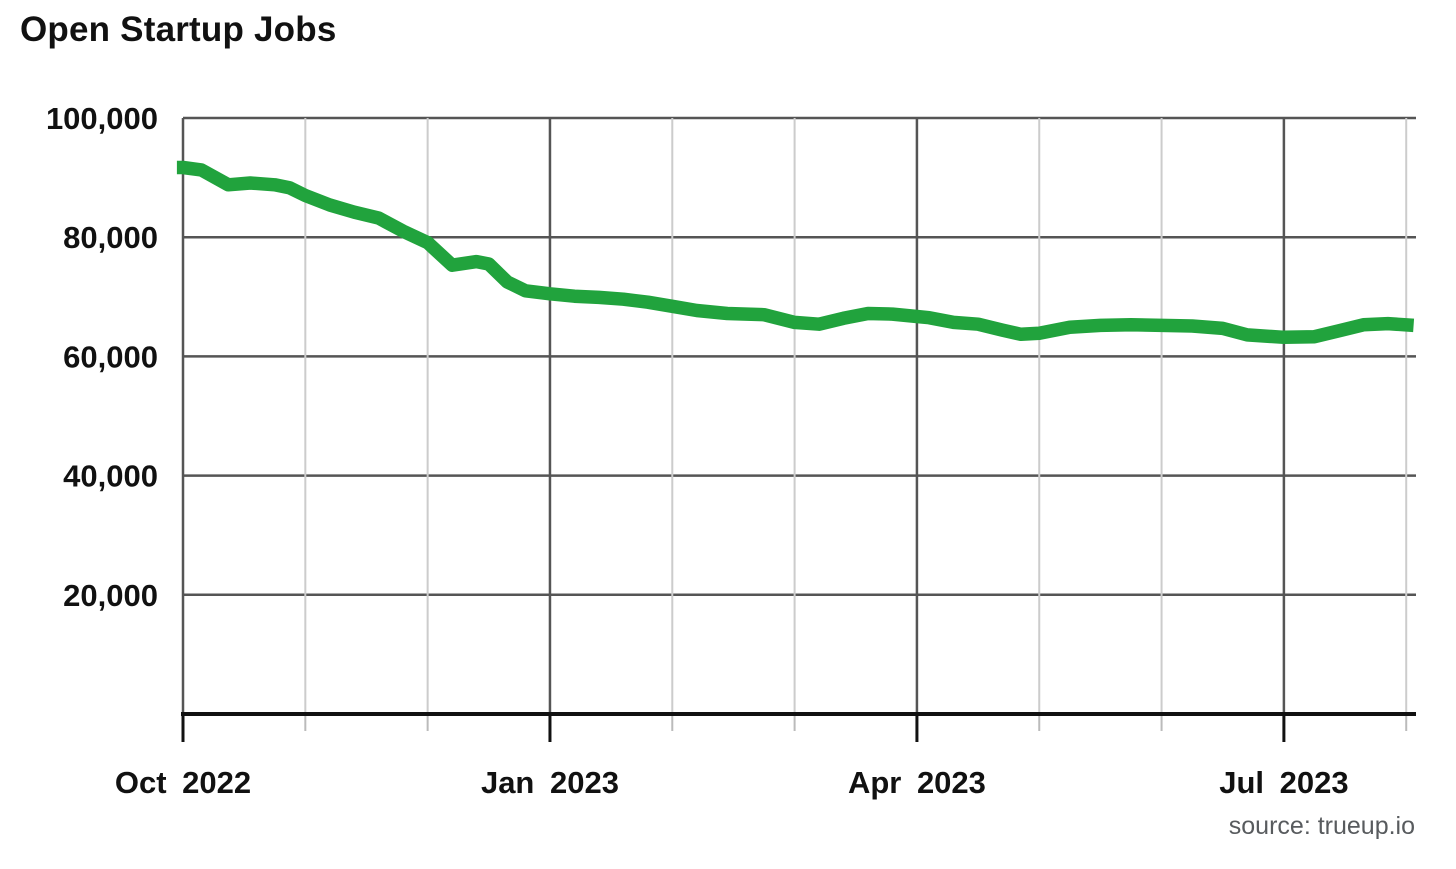  Describe the element at coordinates (110, 476) in the screenshot. I see `y-axis-tick-label: 40,000` at that location.